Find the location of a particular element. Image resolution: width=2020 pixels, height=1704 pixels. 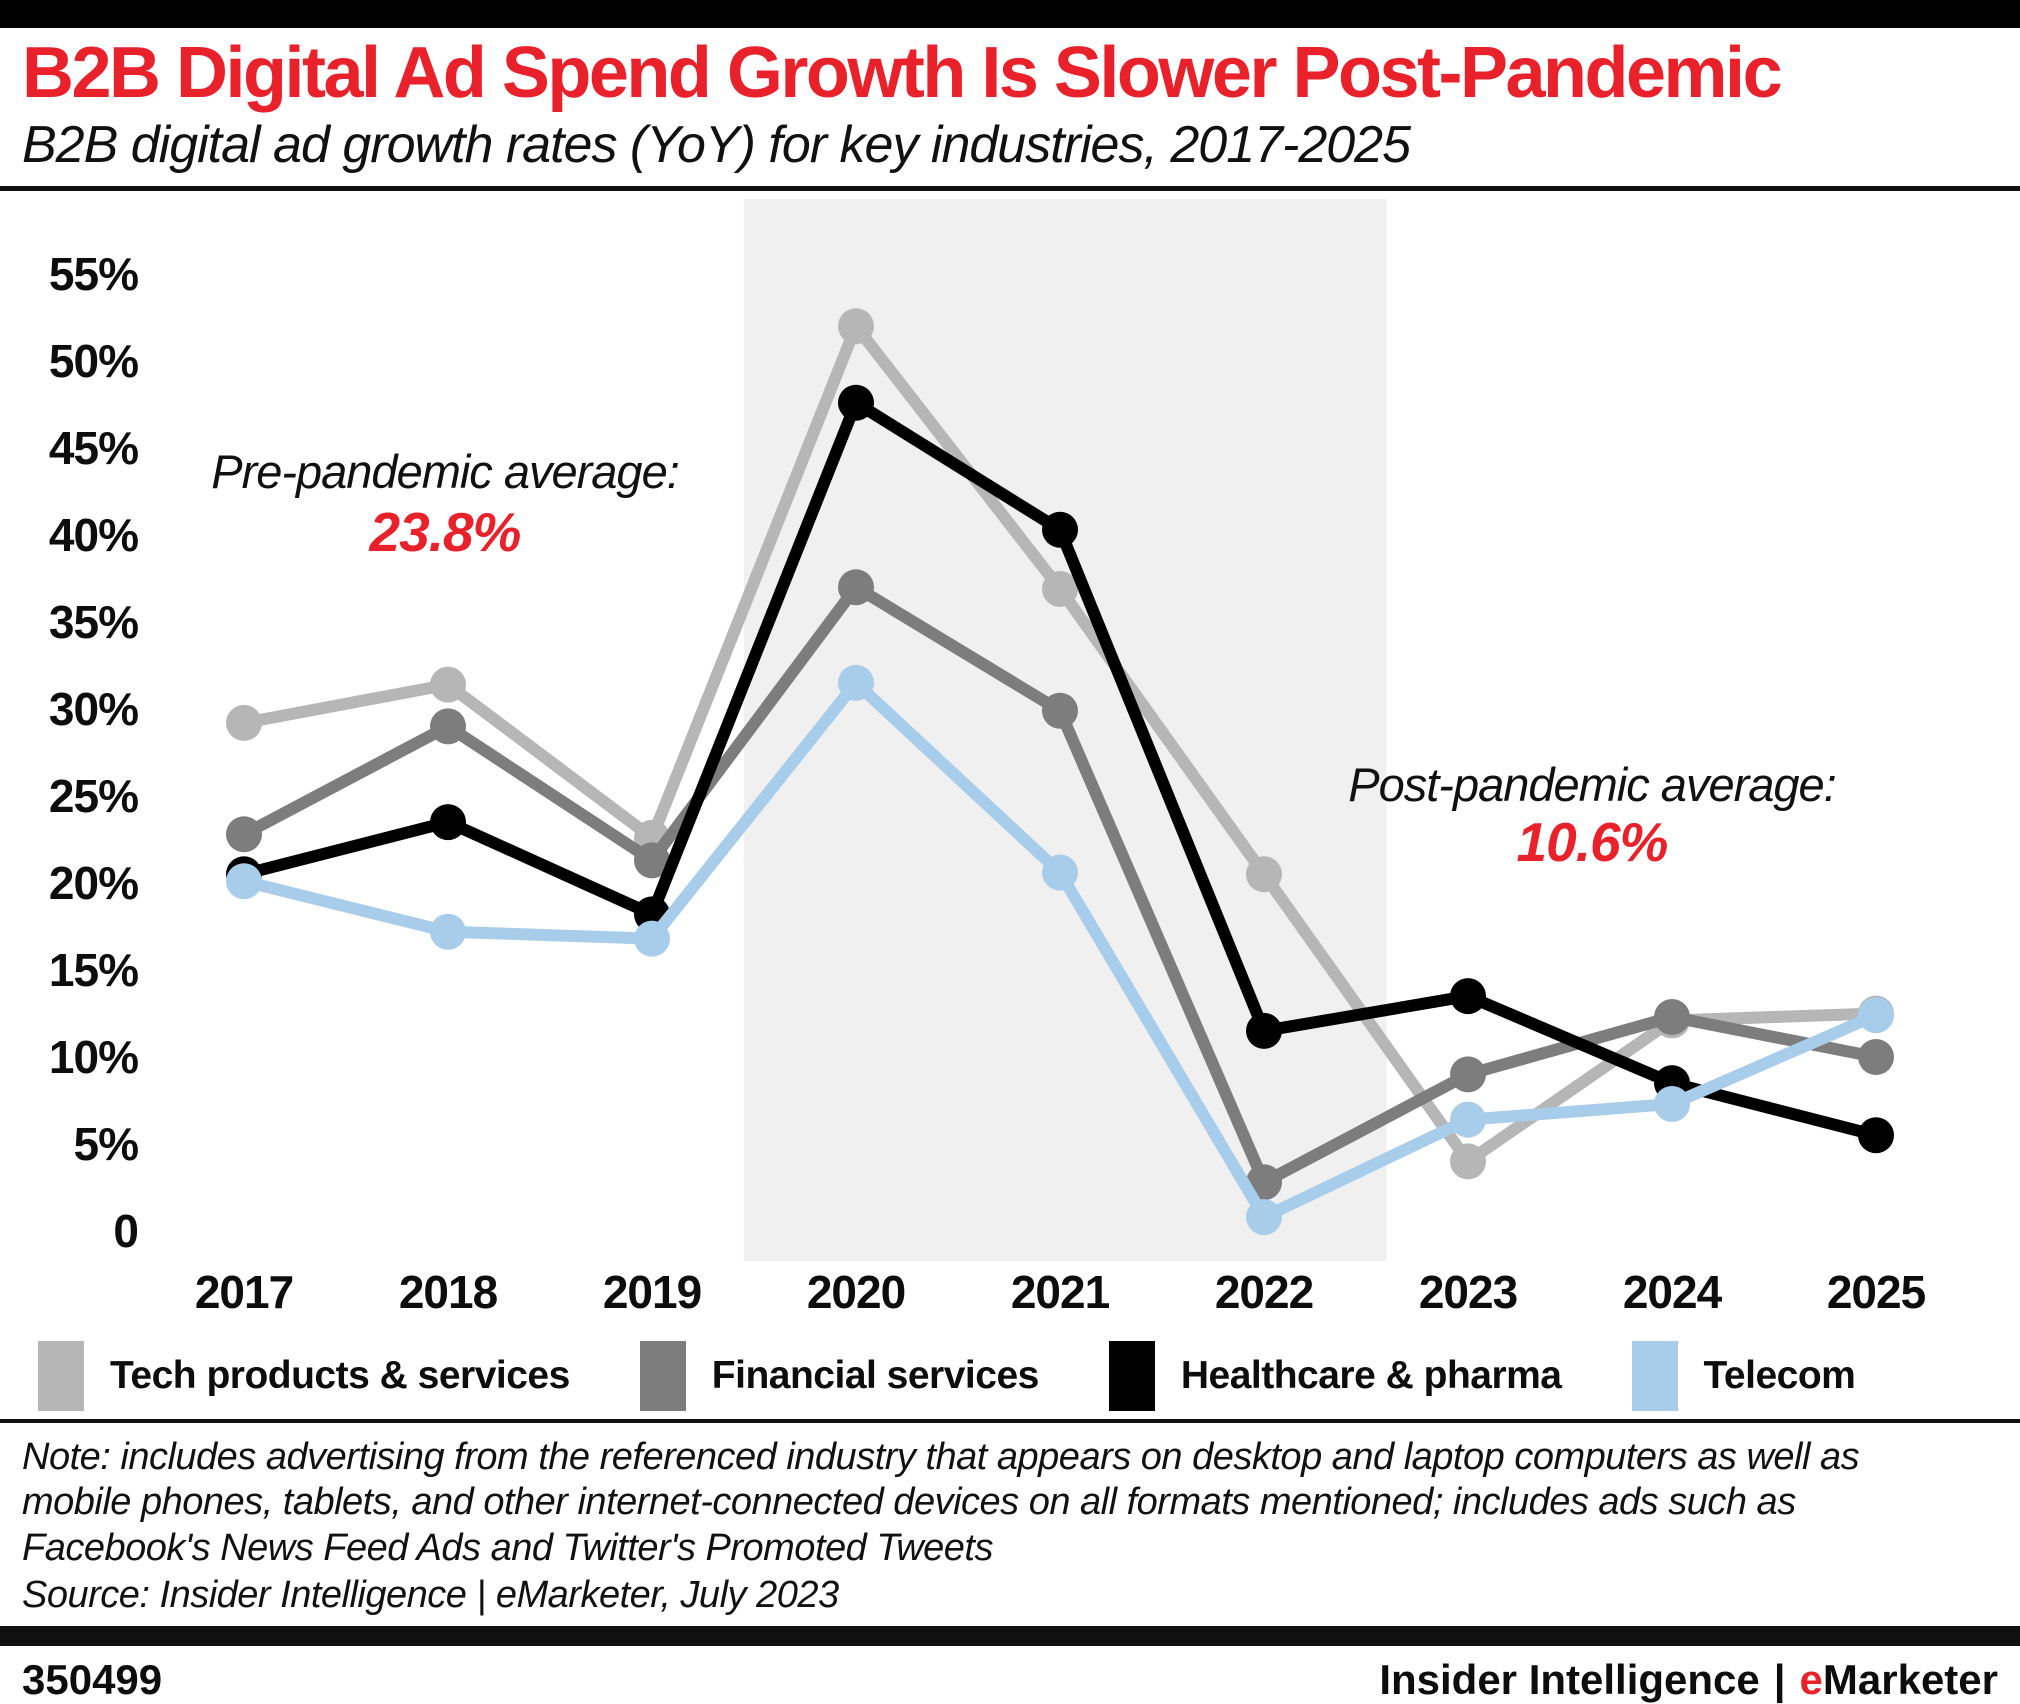

note-divider is located at coordinates (1010, 1421).